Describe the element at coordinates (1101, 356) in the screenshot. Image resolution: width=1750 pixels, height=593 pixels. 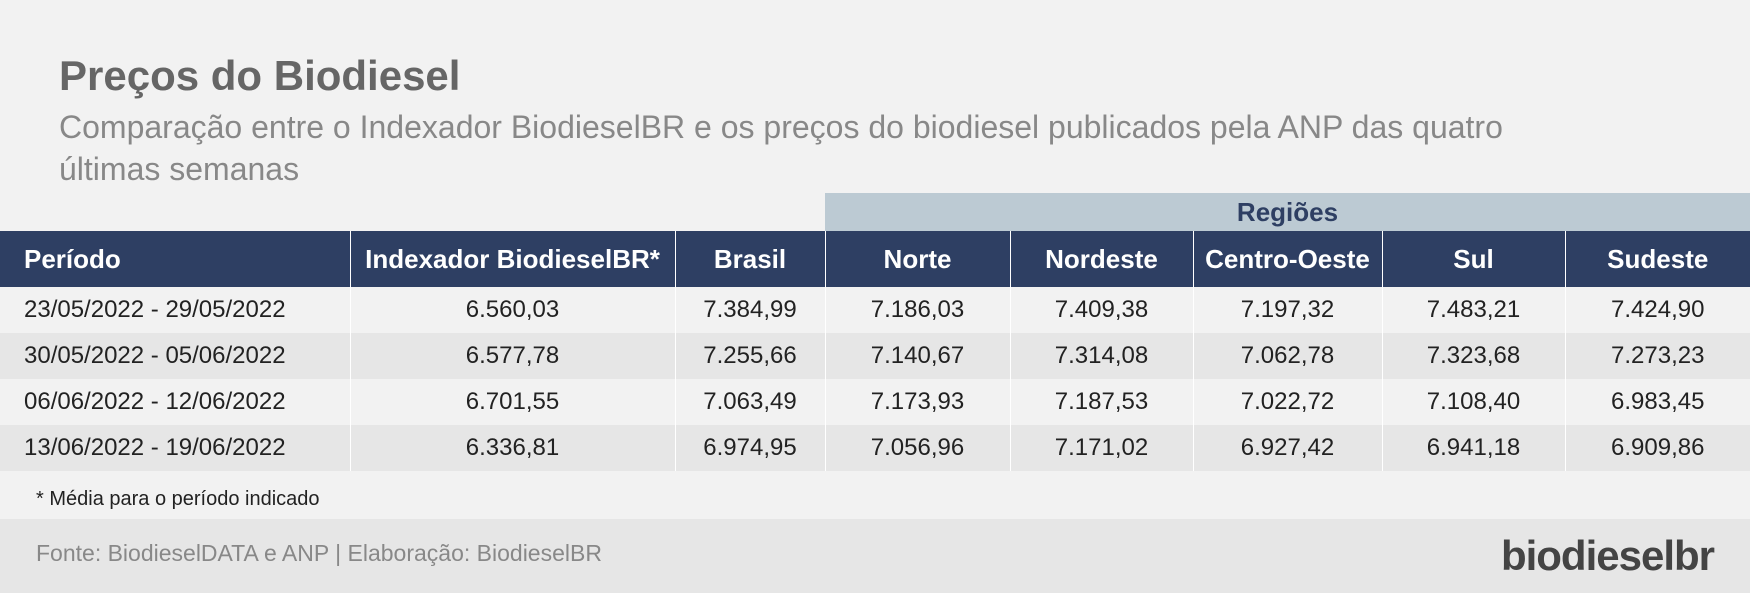
I see `price-cell: 7.314,08` at that location.